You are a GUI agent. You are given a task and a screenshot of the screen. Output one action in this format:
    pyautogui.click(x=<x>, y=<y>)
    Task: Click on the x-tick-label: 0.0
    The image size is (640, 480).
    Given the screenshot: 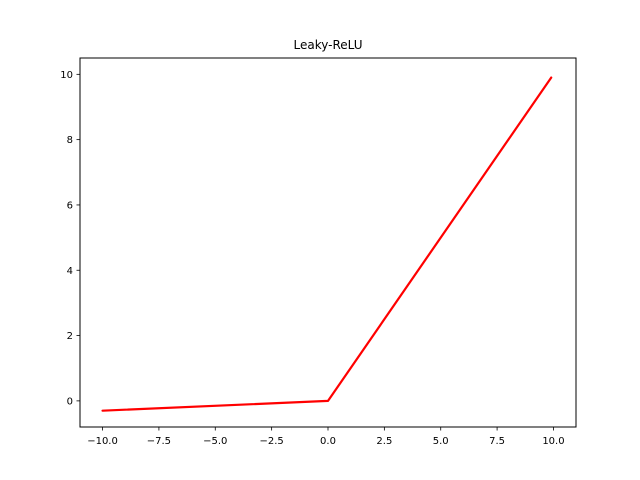 What is the action you would take?
    pyautogui.click(x=328, y=441)
    